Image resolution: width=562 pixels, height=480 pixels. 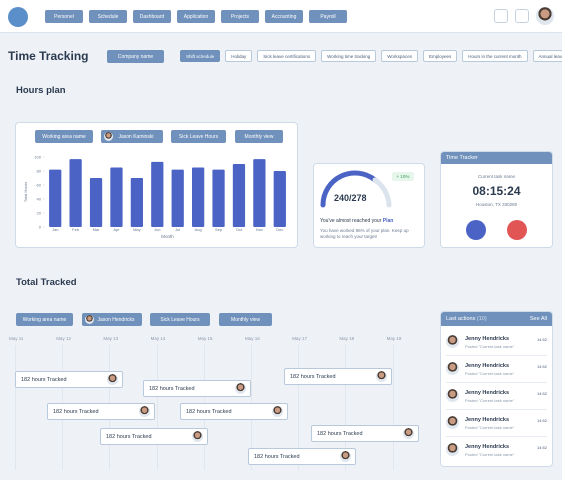 What do you see at coordinates (240, 16) in the screenshot?
I see `nav-button: Projects` at bounding box center [240, 16].